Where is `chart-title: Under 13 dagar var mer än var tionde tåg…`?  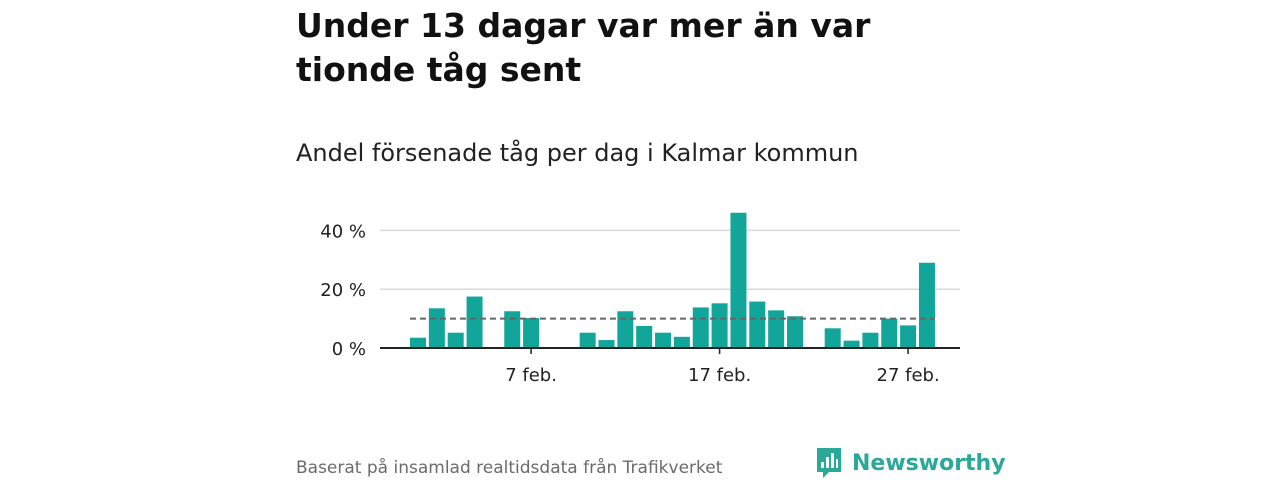 chart-title: Under 13 dagar var mer än var tionde tåg… is located at coordinates (583, 47).